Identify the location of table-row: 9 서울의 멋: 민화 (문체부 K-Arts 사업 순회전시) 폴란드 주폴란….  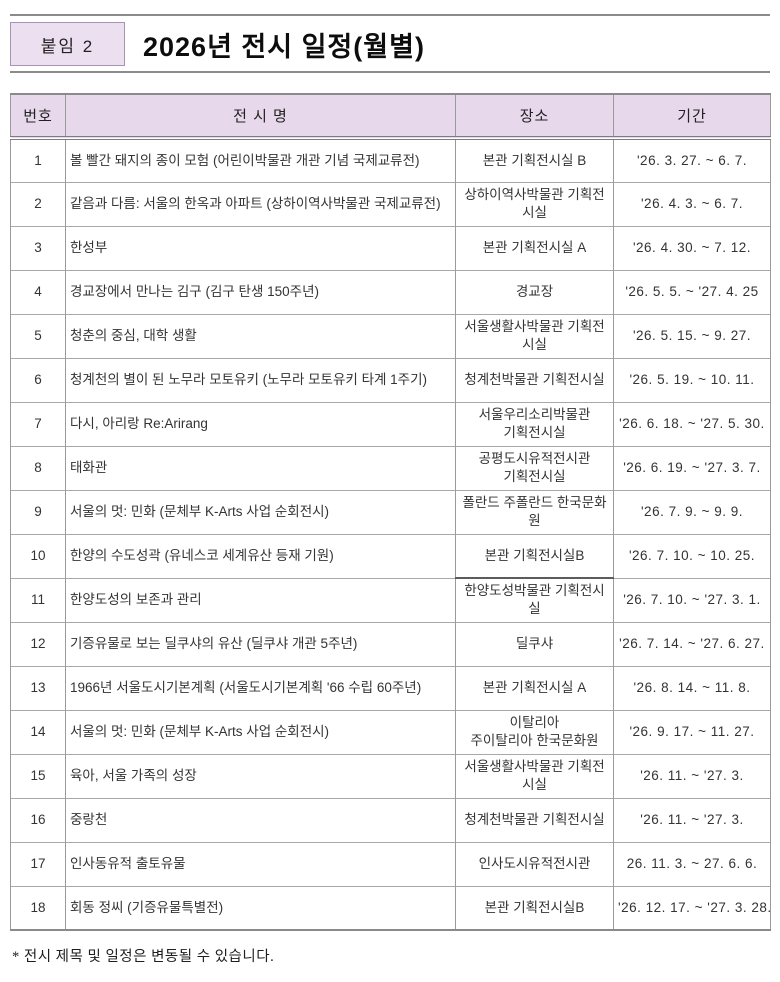
(390, 511).